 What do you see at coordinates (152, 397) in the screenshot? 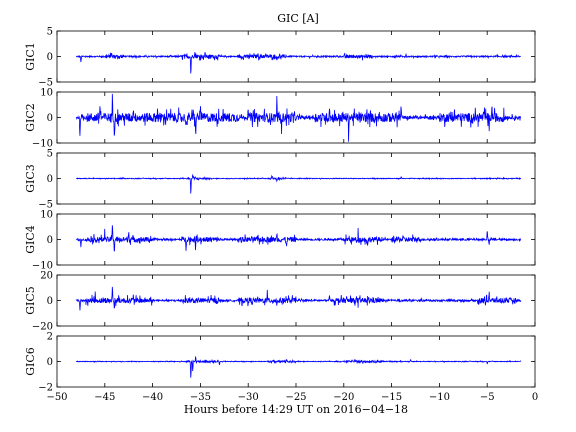
I see `x-tick-label: −40` at bounding box center [152, 397].